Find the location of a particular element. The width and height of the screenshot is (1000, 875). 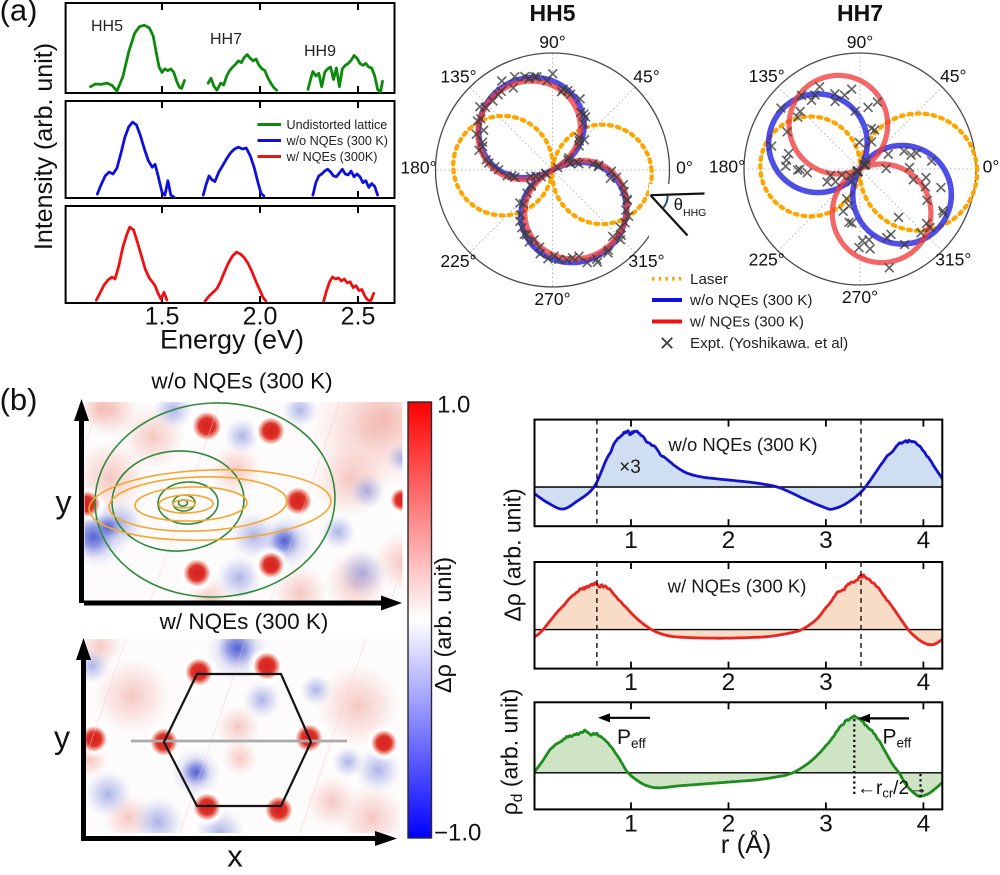

svg-text: (a) is located at coordinates (18, 14).